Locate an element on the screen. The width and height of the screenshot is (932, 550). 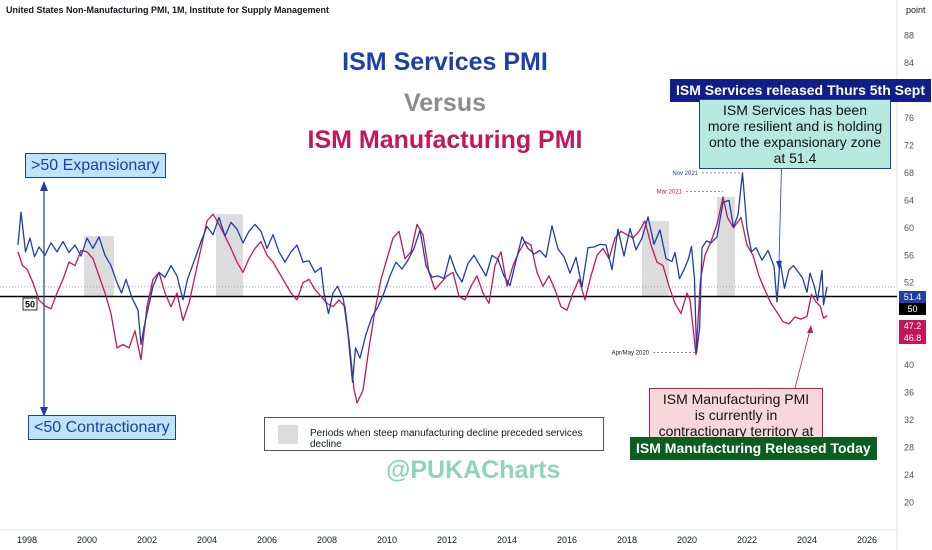
y-tick-label: 72 is located at coordinates (909, 146).